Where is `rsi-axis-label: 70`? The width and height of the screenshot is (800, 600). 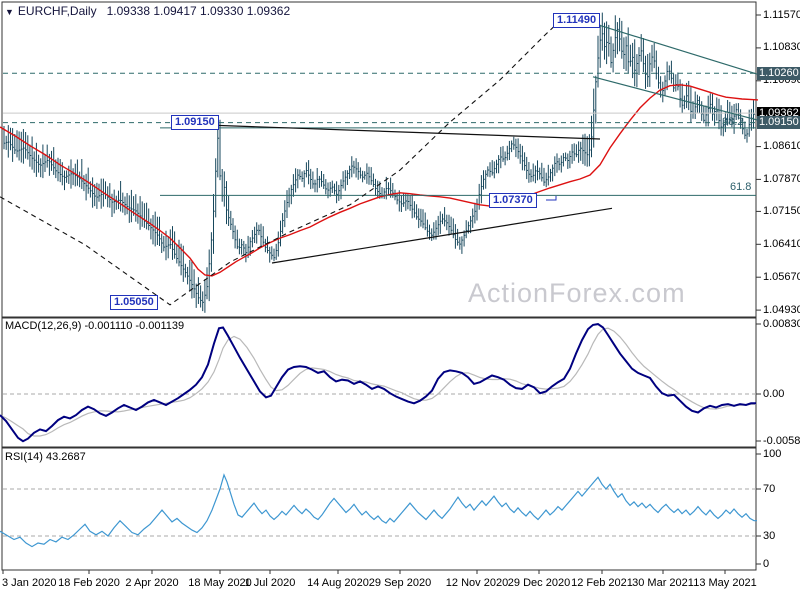
rsi-axis-label: 70 is located at coordinates (769, 489).